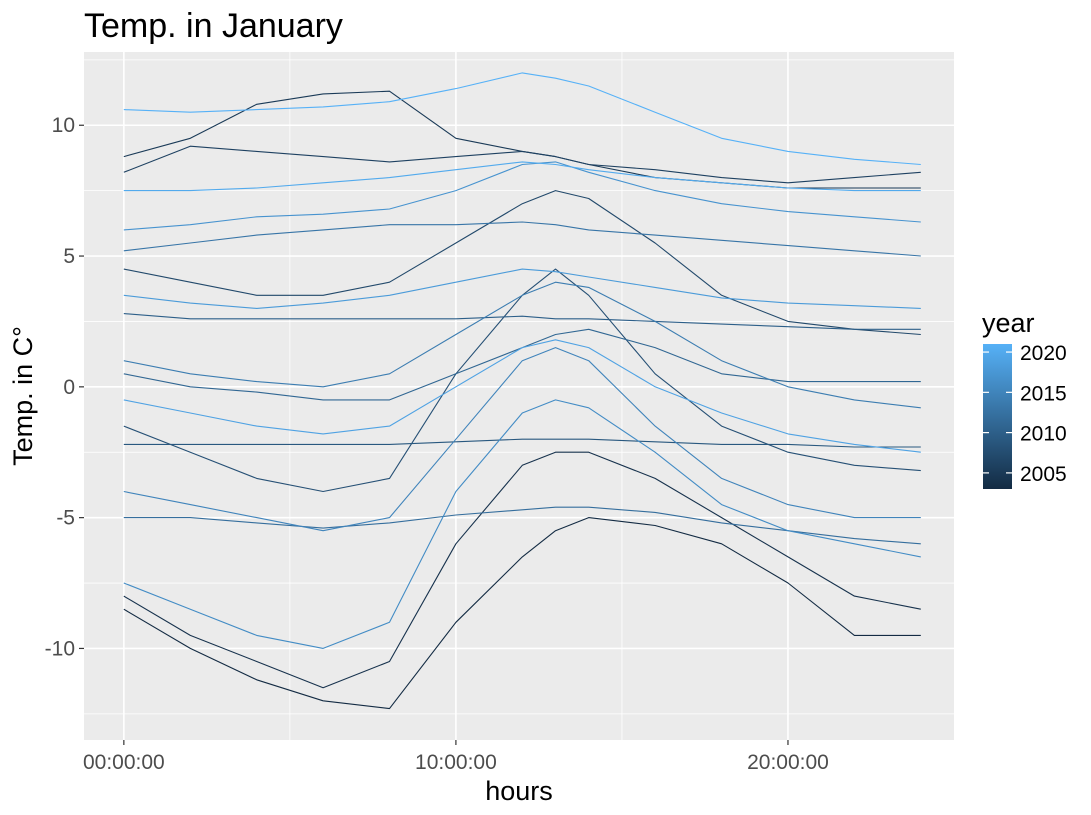 The image size is (1091, 815). I want to click on y-tick-label: 0, so click(69, 387).